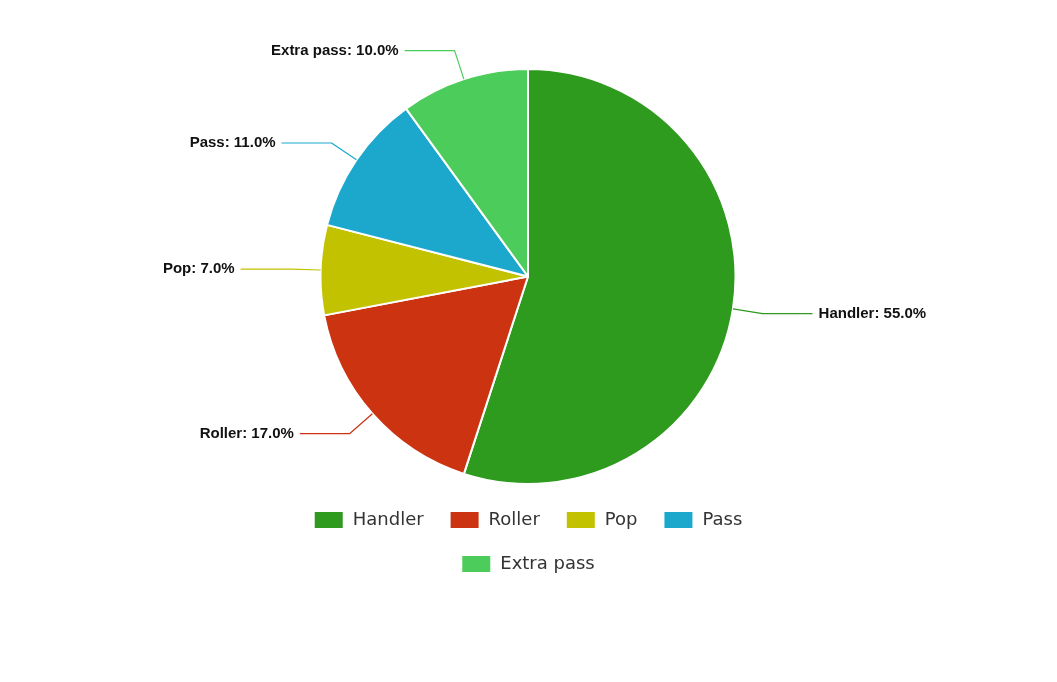 Image resolution: width=1057 pixels, height=682 pixels. What do you see at coordinates (232, 142) in the screenshot?
I see `data-label: Pass: 11.0%` at bounding box center [232, 142].